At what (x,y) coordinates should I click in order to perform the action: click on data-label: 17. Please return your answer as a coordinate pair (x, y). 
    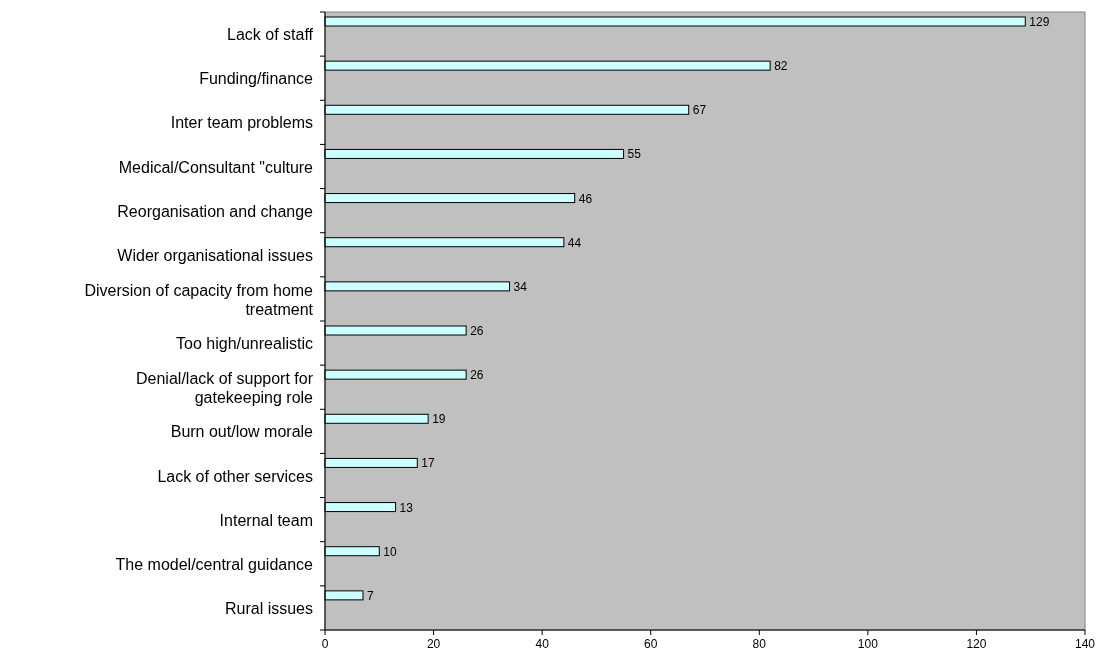
    Looking at the image, I should click on (428, 463).